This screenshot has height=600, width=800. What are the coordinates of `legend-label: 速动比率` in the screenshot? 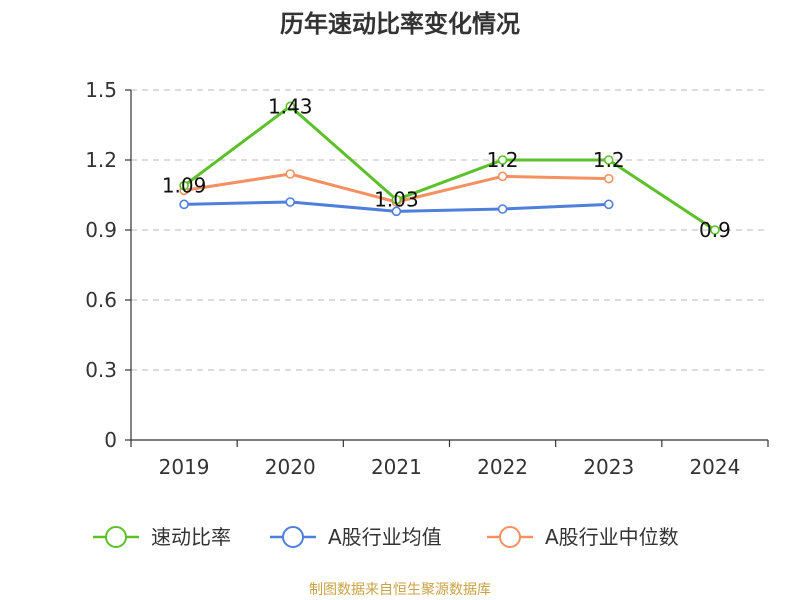 It's located at (191, 537).